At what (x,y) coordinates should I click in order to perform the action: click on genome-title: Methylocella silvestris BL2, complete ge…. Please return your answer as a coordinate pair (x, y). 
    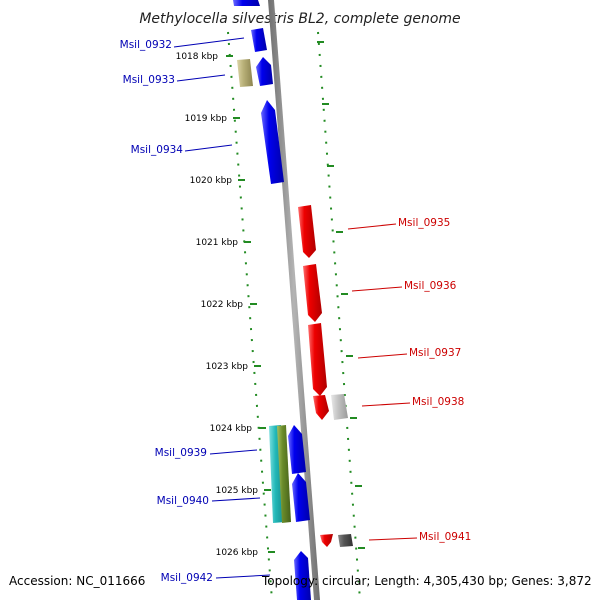
    Looking at the image, I should click on (299, 19).